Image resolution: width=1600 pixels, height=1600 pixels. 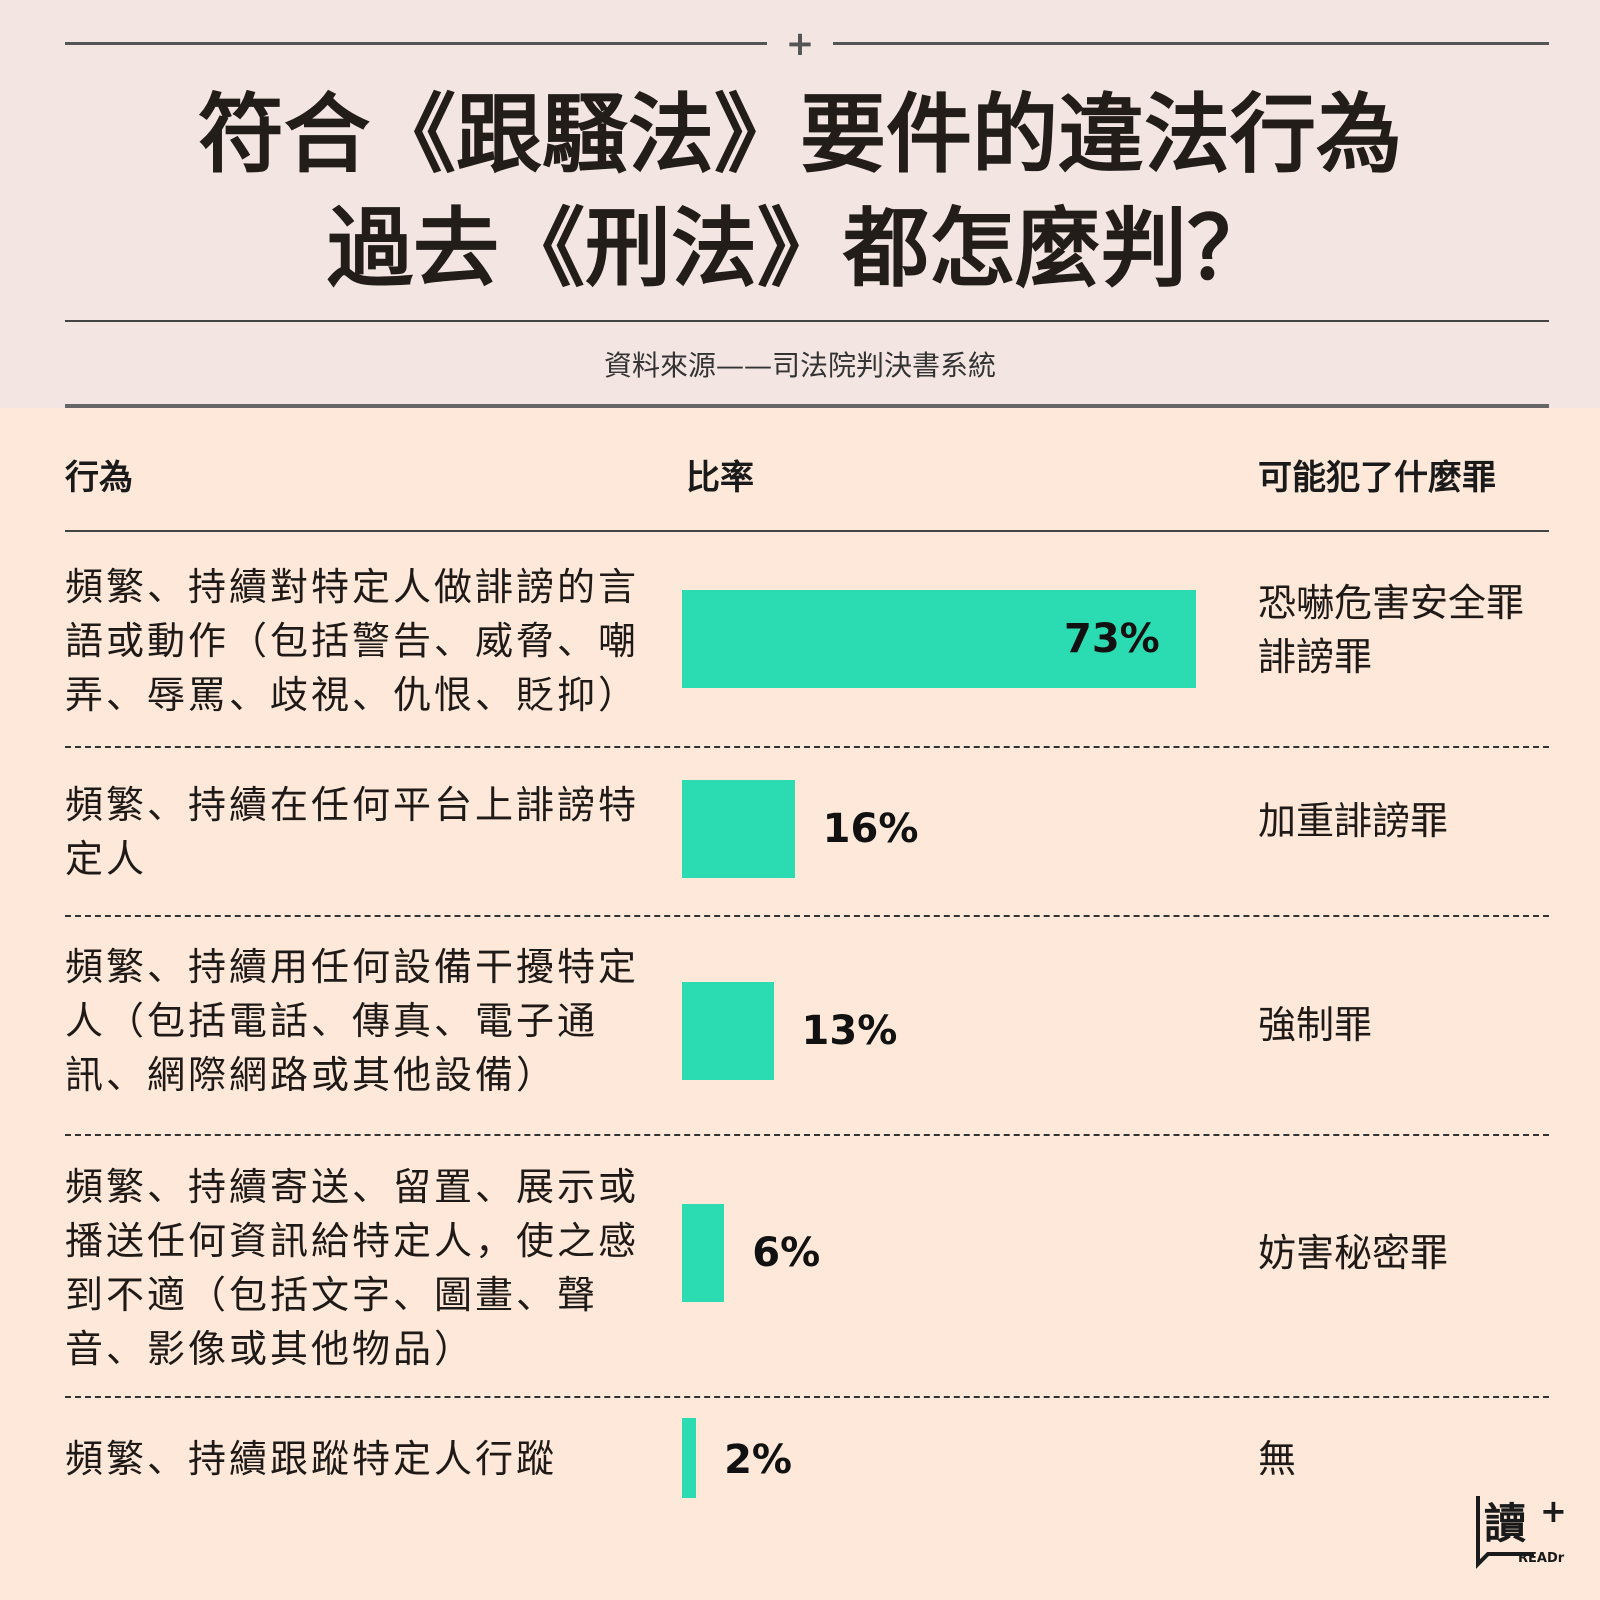 What do you see at coordinates (758, 1460) in the screenshot?
I see `bar-value-label: 2%` at bounding box center [758, 1460].